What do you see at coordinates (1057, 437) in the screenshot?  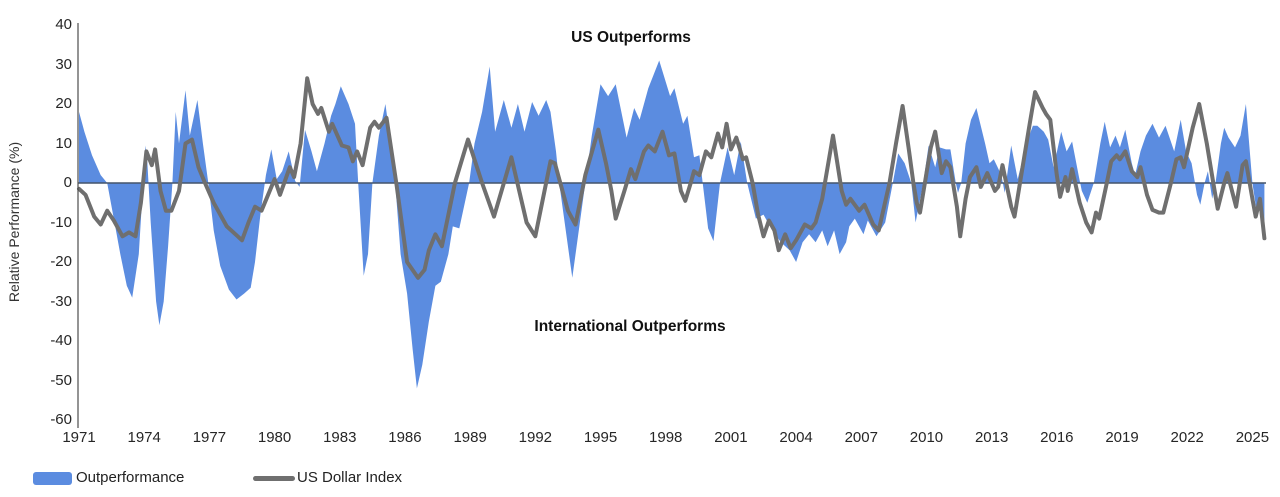 I see `x-tick-label: 2016` at bounding box center [1057, 437].